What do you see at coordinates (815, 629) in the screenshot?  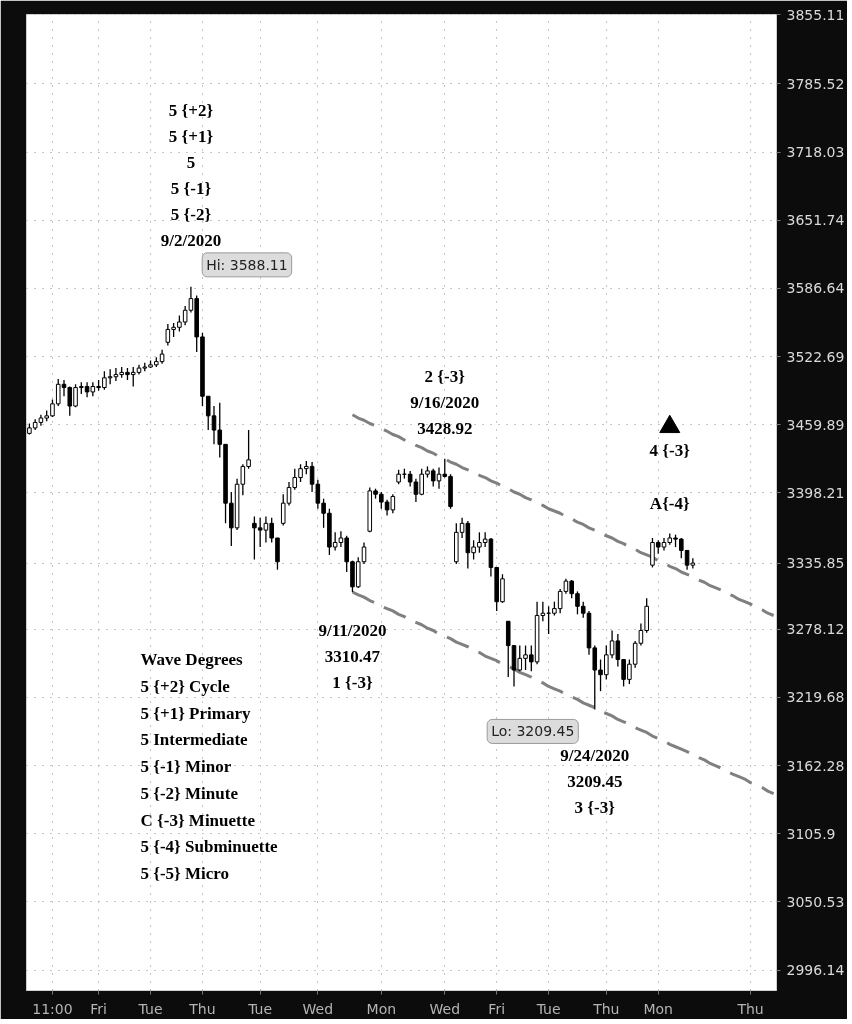 I see `y-tick-label: 3278.12` at bounding box center [815, 629].